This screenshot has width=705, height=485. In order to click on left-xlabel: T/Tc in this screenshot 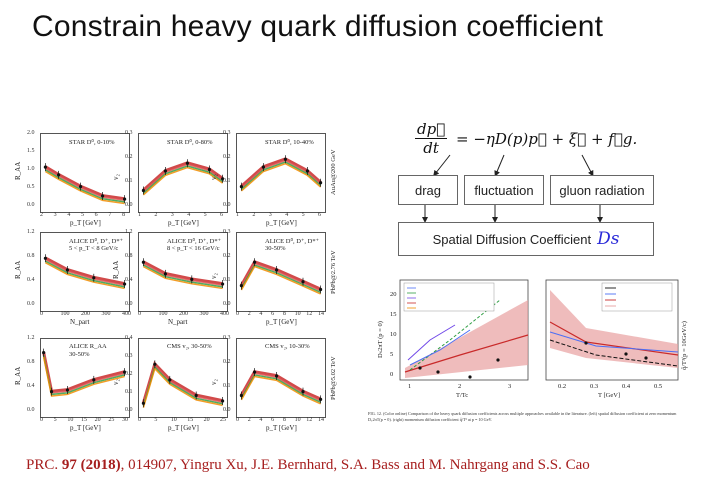, I will do `click(462, 395)`.